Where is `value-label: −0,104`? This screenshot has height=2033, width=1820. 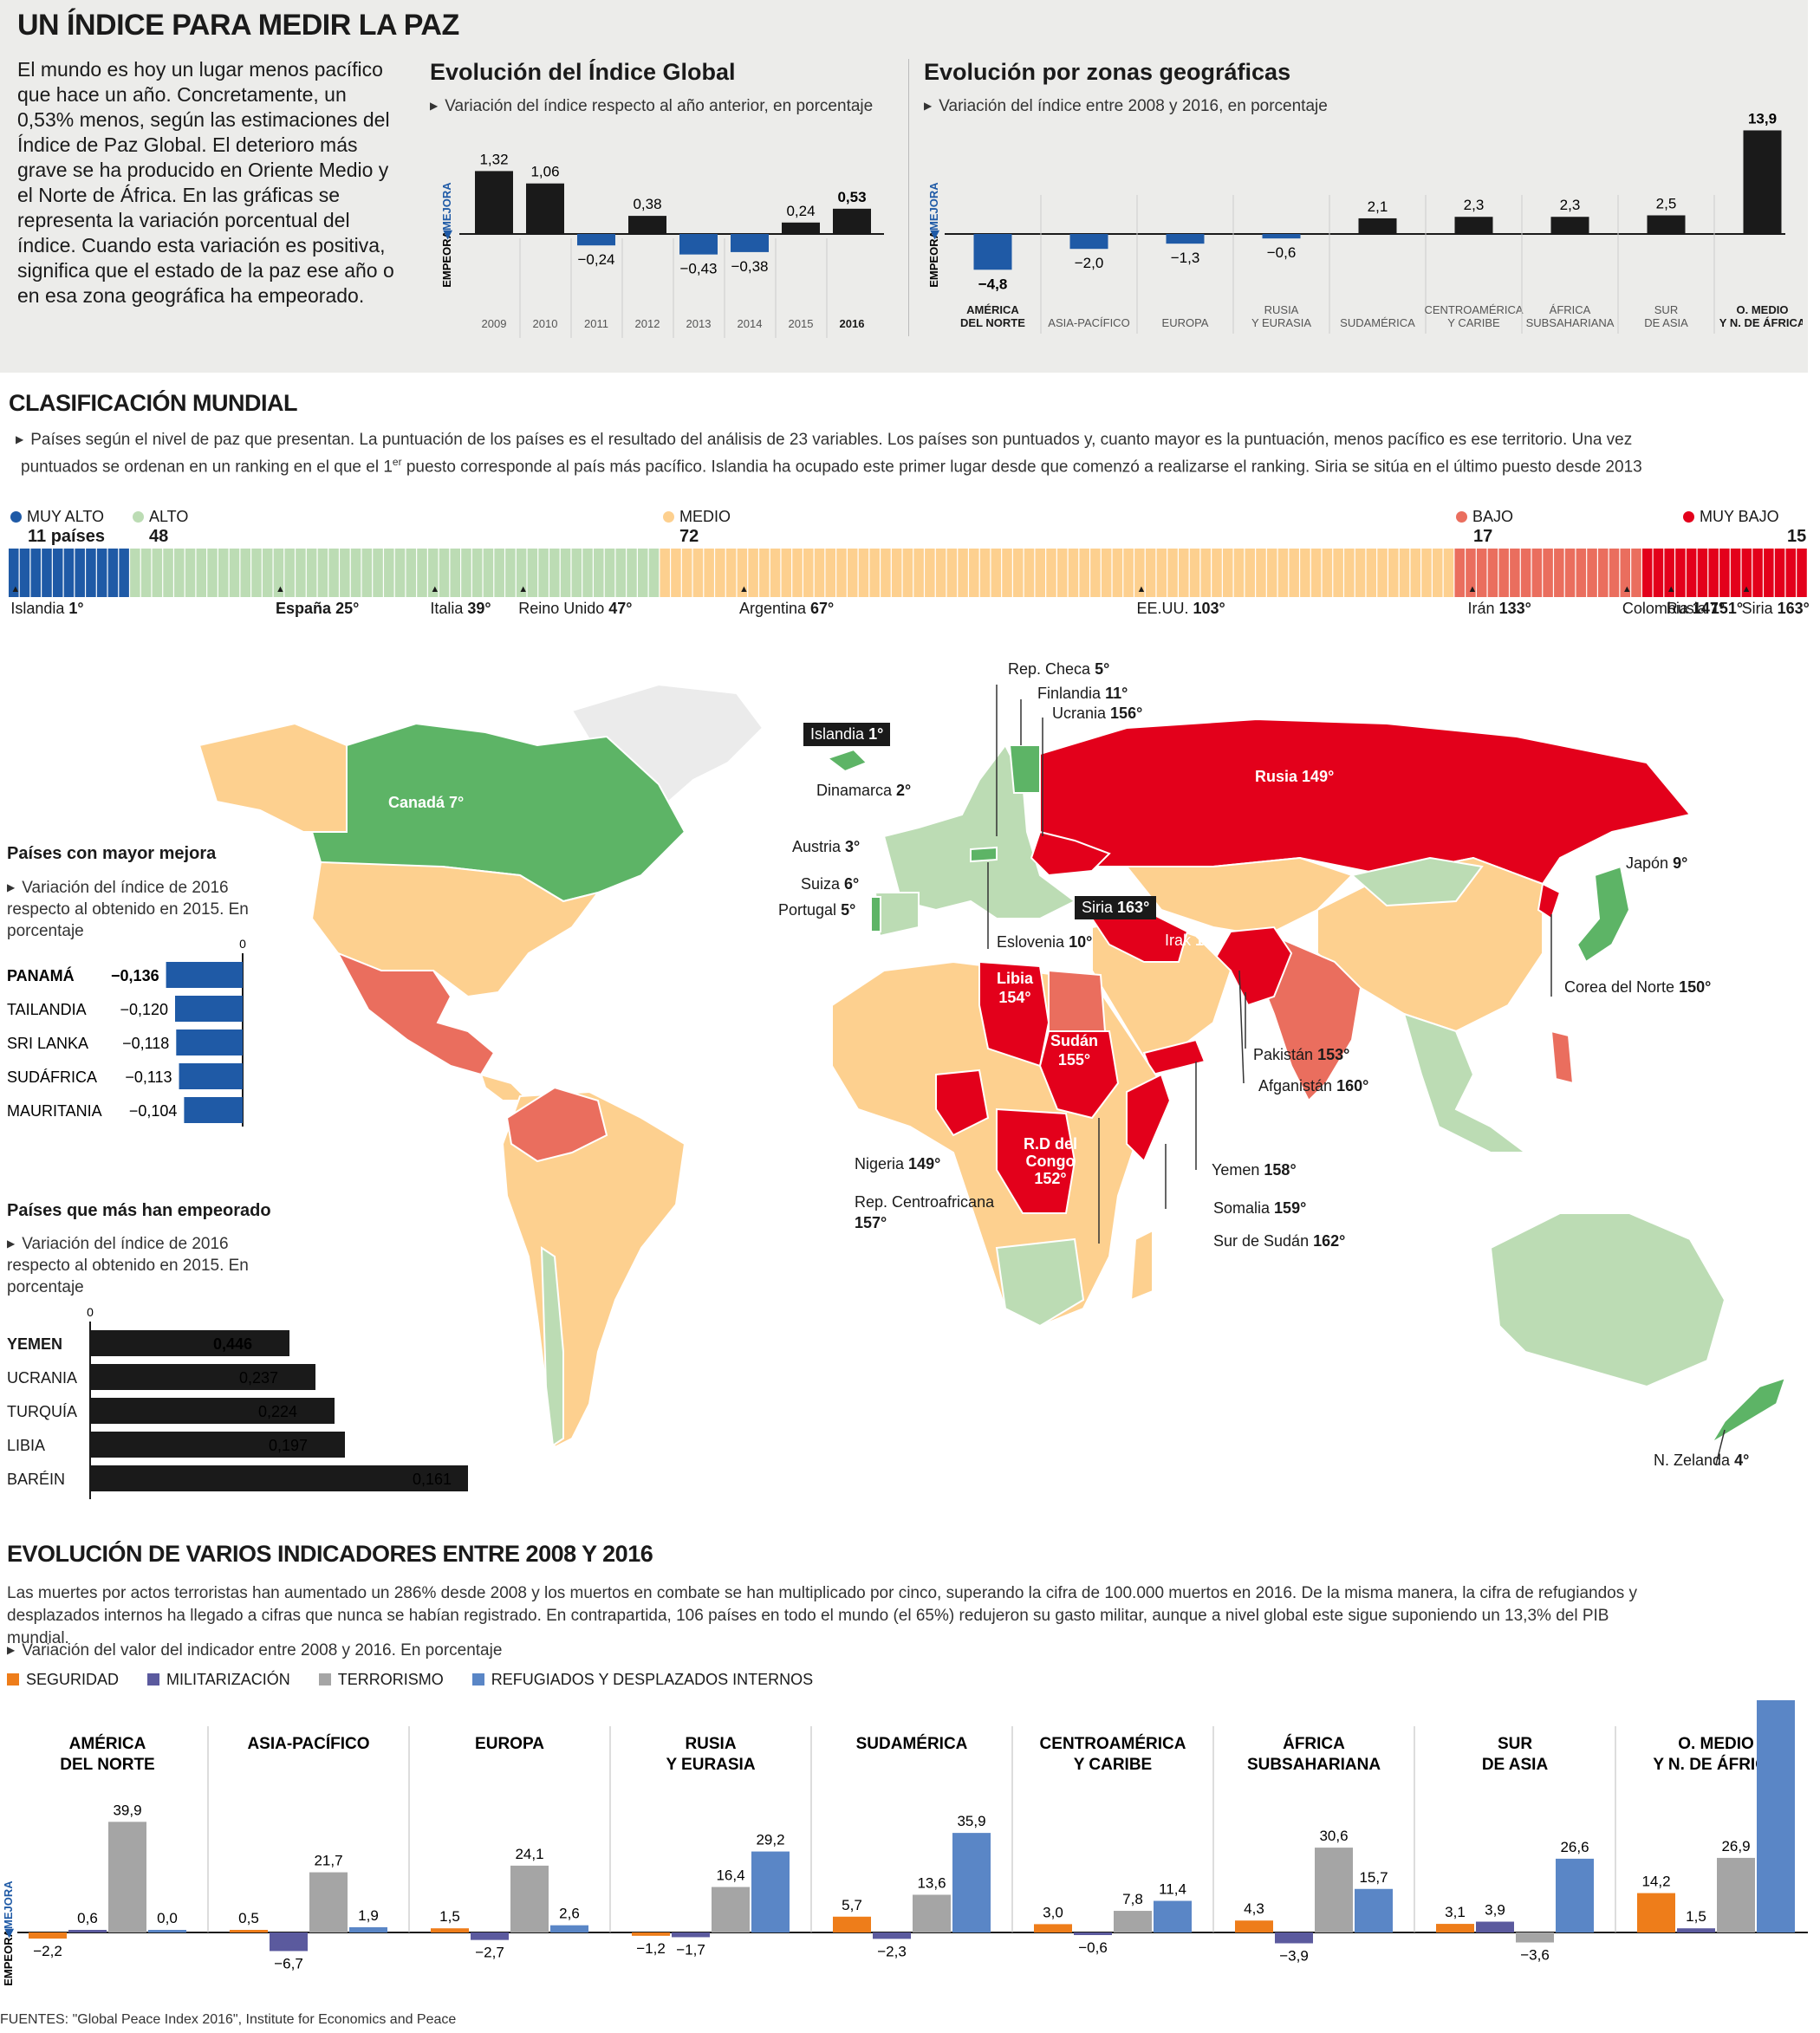
value-label: −0,104 is located at coordinates (153, 1111).